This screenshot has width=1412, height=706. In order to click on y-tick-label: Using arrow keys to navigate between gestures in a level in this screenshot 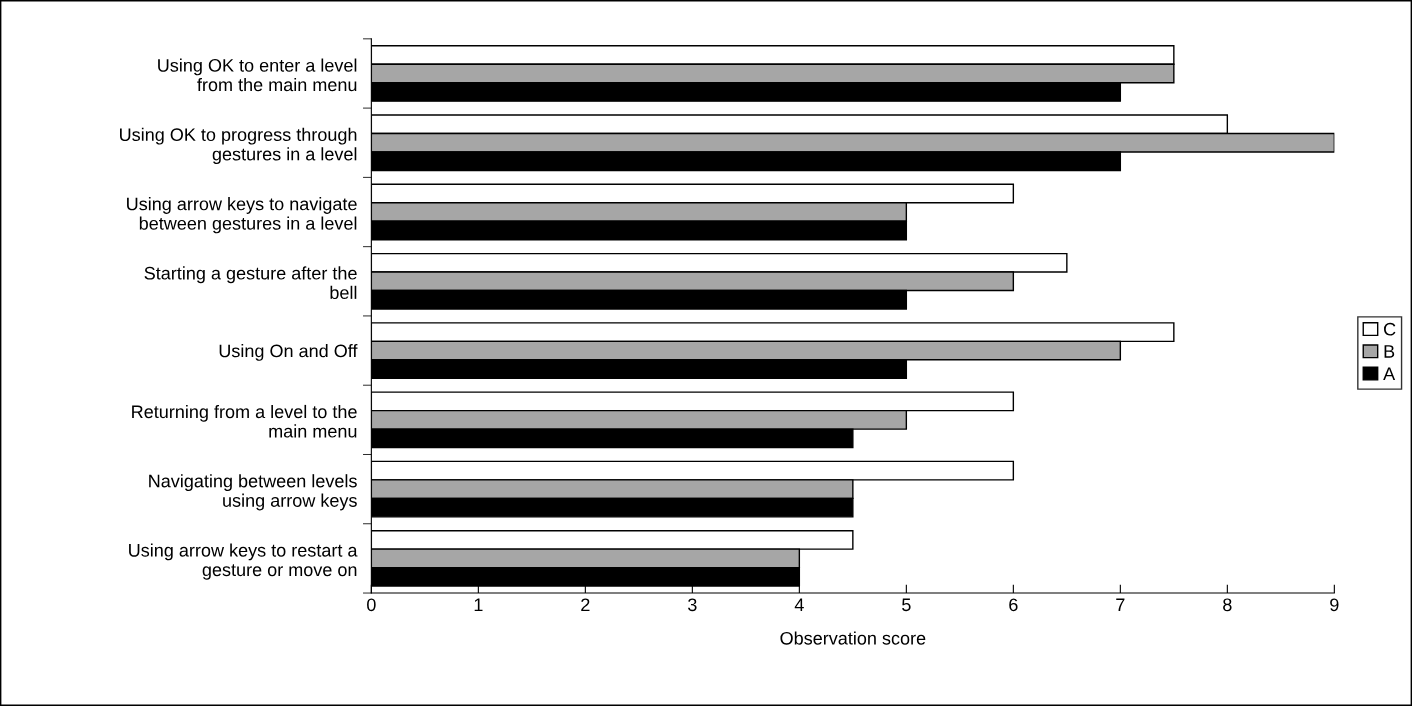, I will do `click(242, 215)`.